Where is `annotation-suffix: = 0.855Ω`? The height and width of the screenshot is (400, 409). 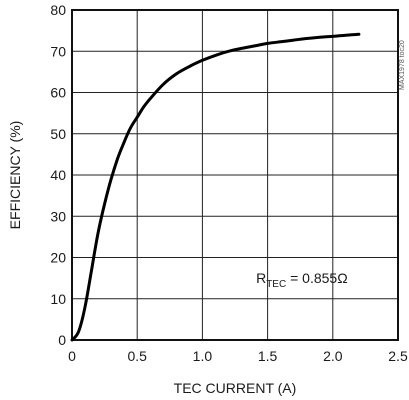
annotation-suffix: = 0.855Ω is located at coordinates (316, 278).